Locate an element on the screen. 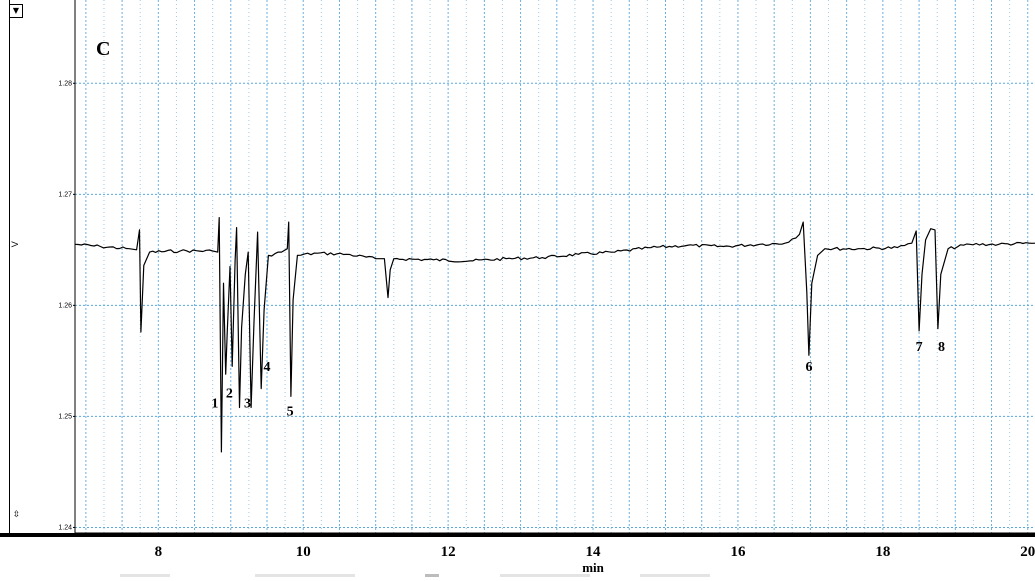  left-ruler is located at coordinates (9, 267).